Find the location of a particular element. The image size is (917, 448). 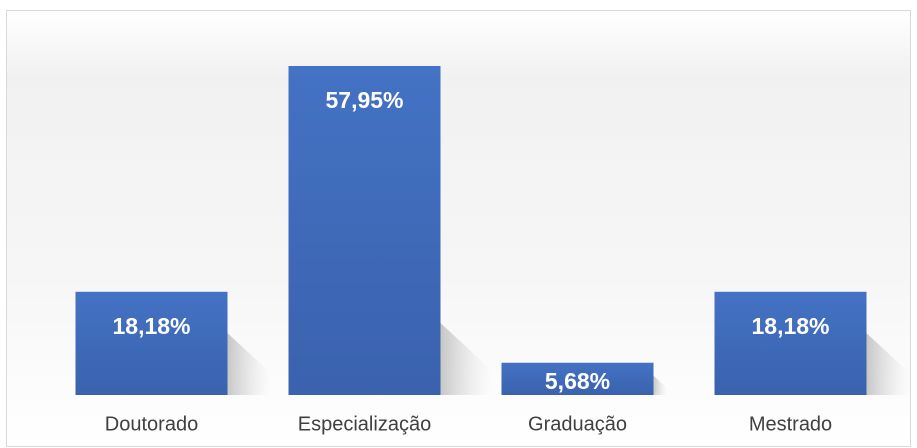

x-tick-label: Doutorado is located at coordinates (151, 424).